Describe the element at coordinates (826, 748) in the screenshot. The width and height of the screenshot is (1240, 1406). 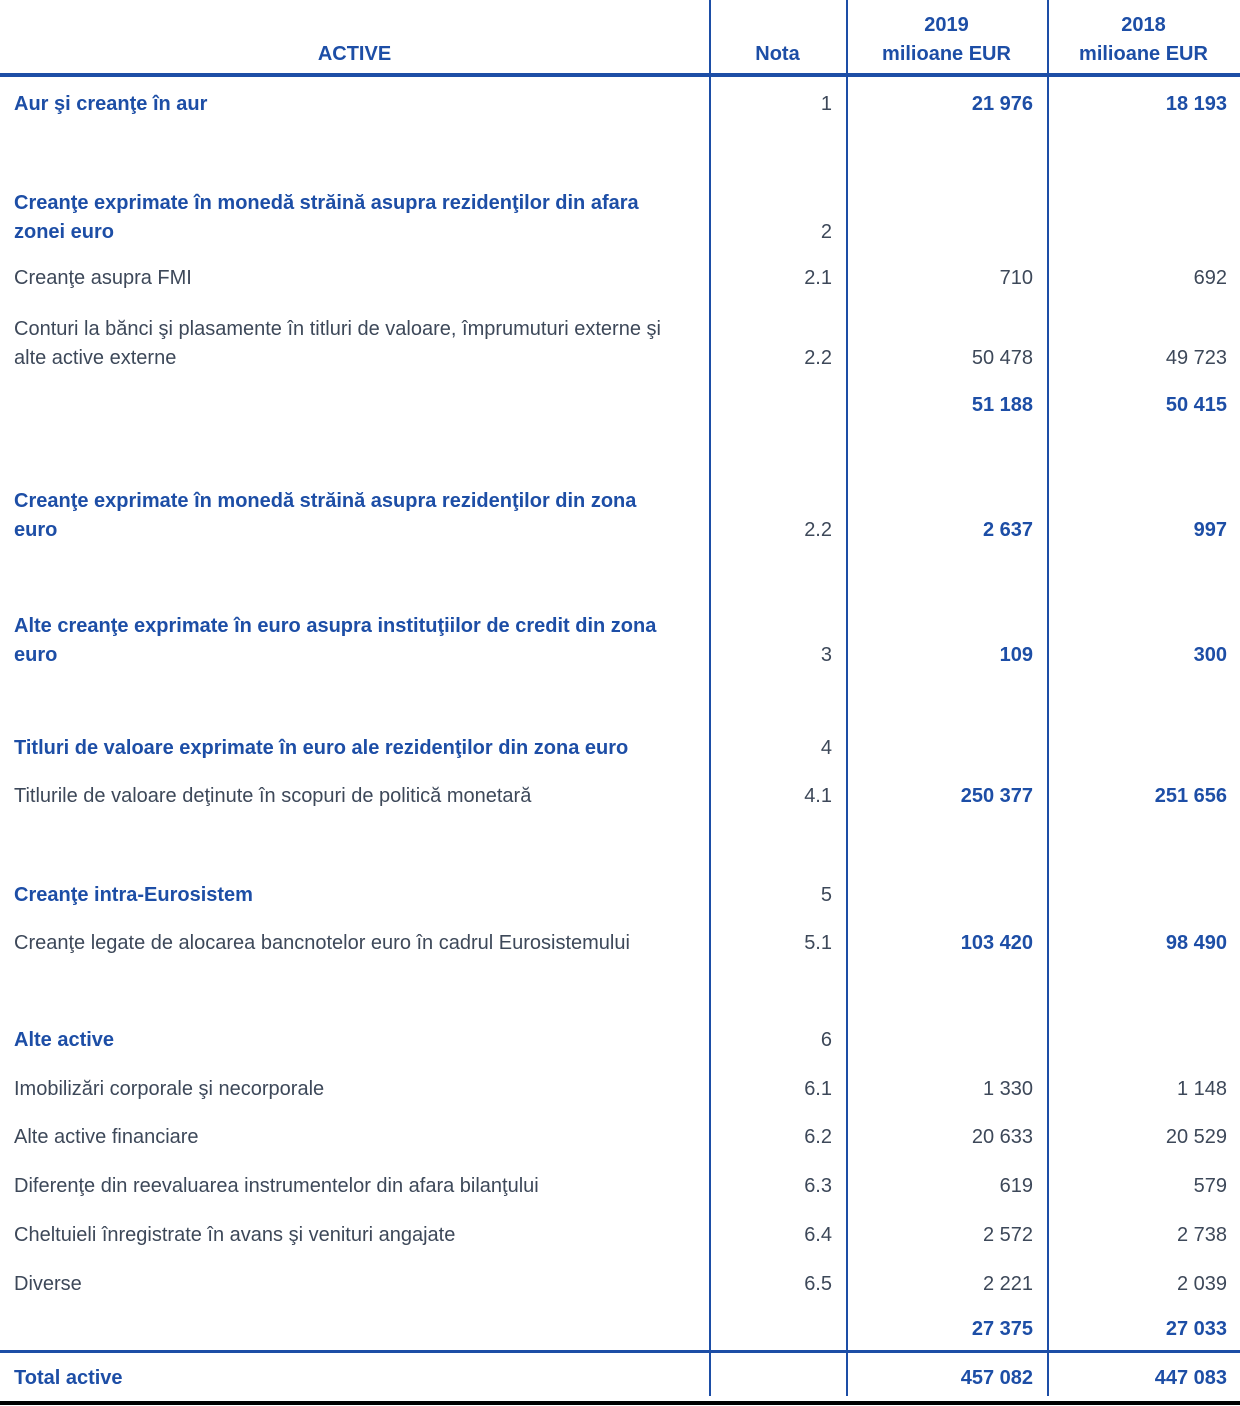
I see `row-note: 4` at that location.